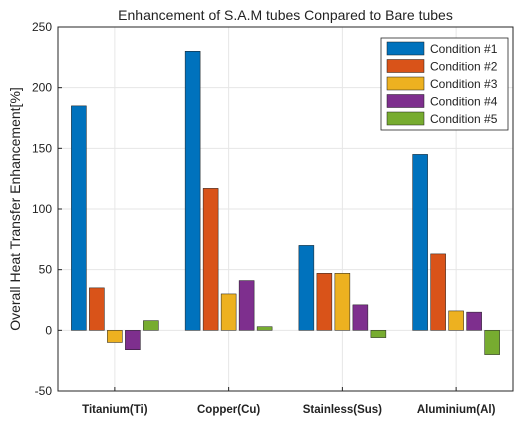 This screenshot has width=518, height=421. What do you see at coordinates (44, 391) in the screenshot?
I see `y-tick-label-0: -50` at bounding box center [44, 391].